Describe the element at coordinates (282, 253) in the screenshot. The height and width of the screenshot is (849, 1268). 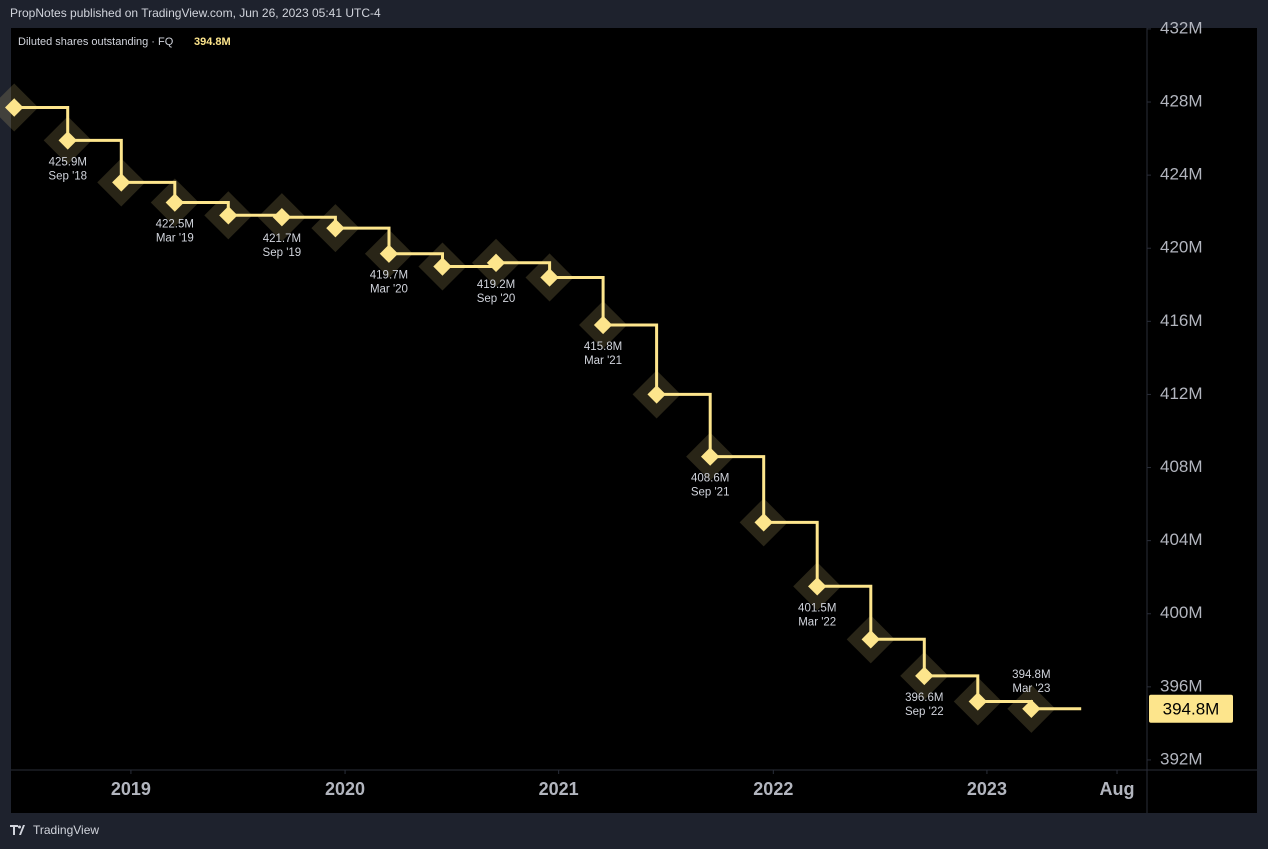
I see `data-label-date: Sep '19` at that location.